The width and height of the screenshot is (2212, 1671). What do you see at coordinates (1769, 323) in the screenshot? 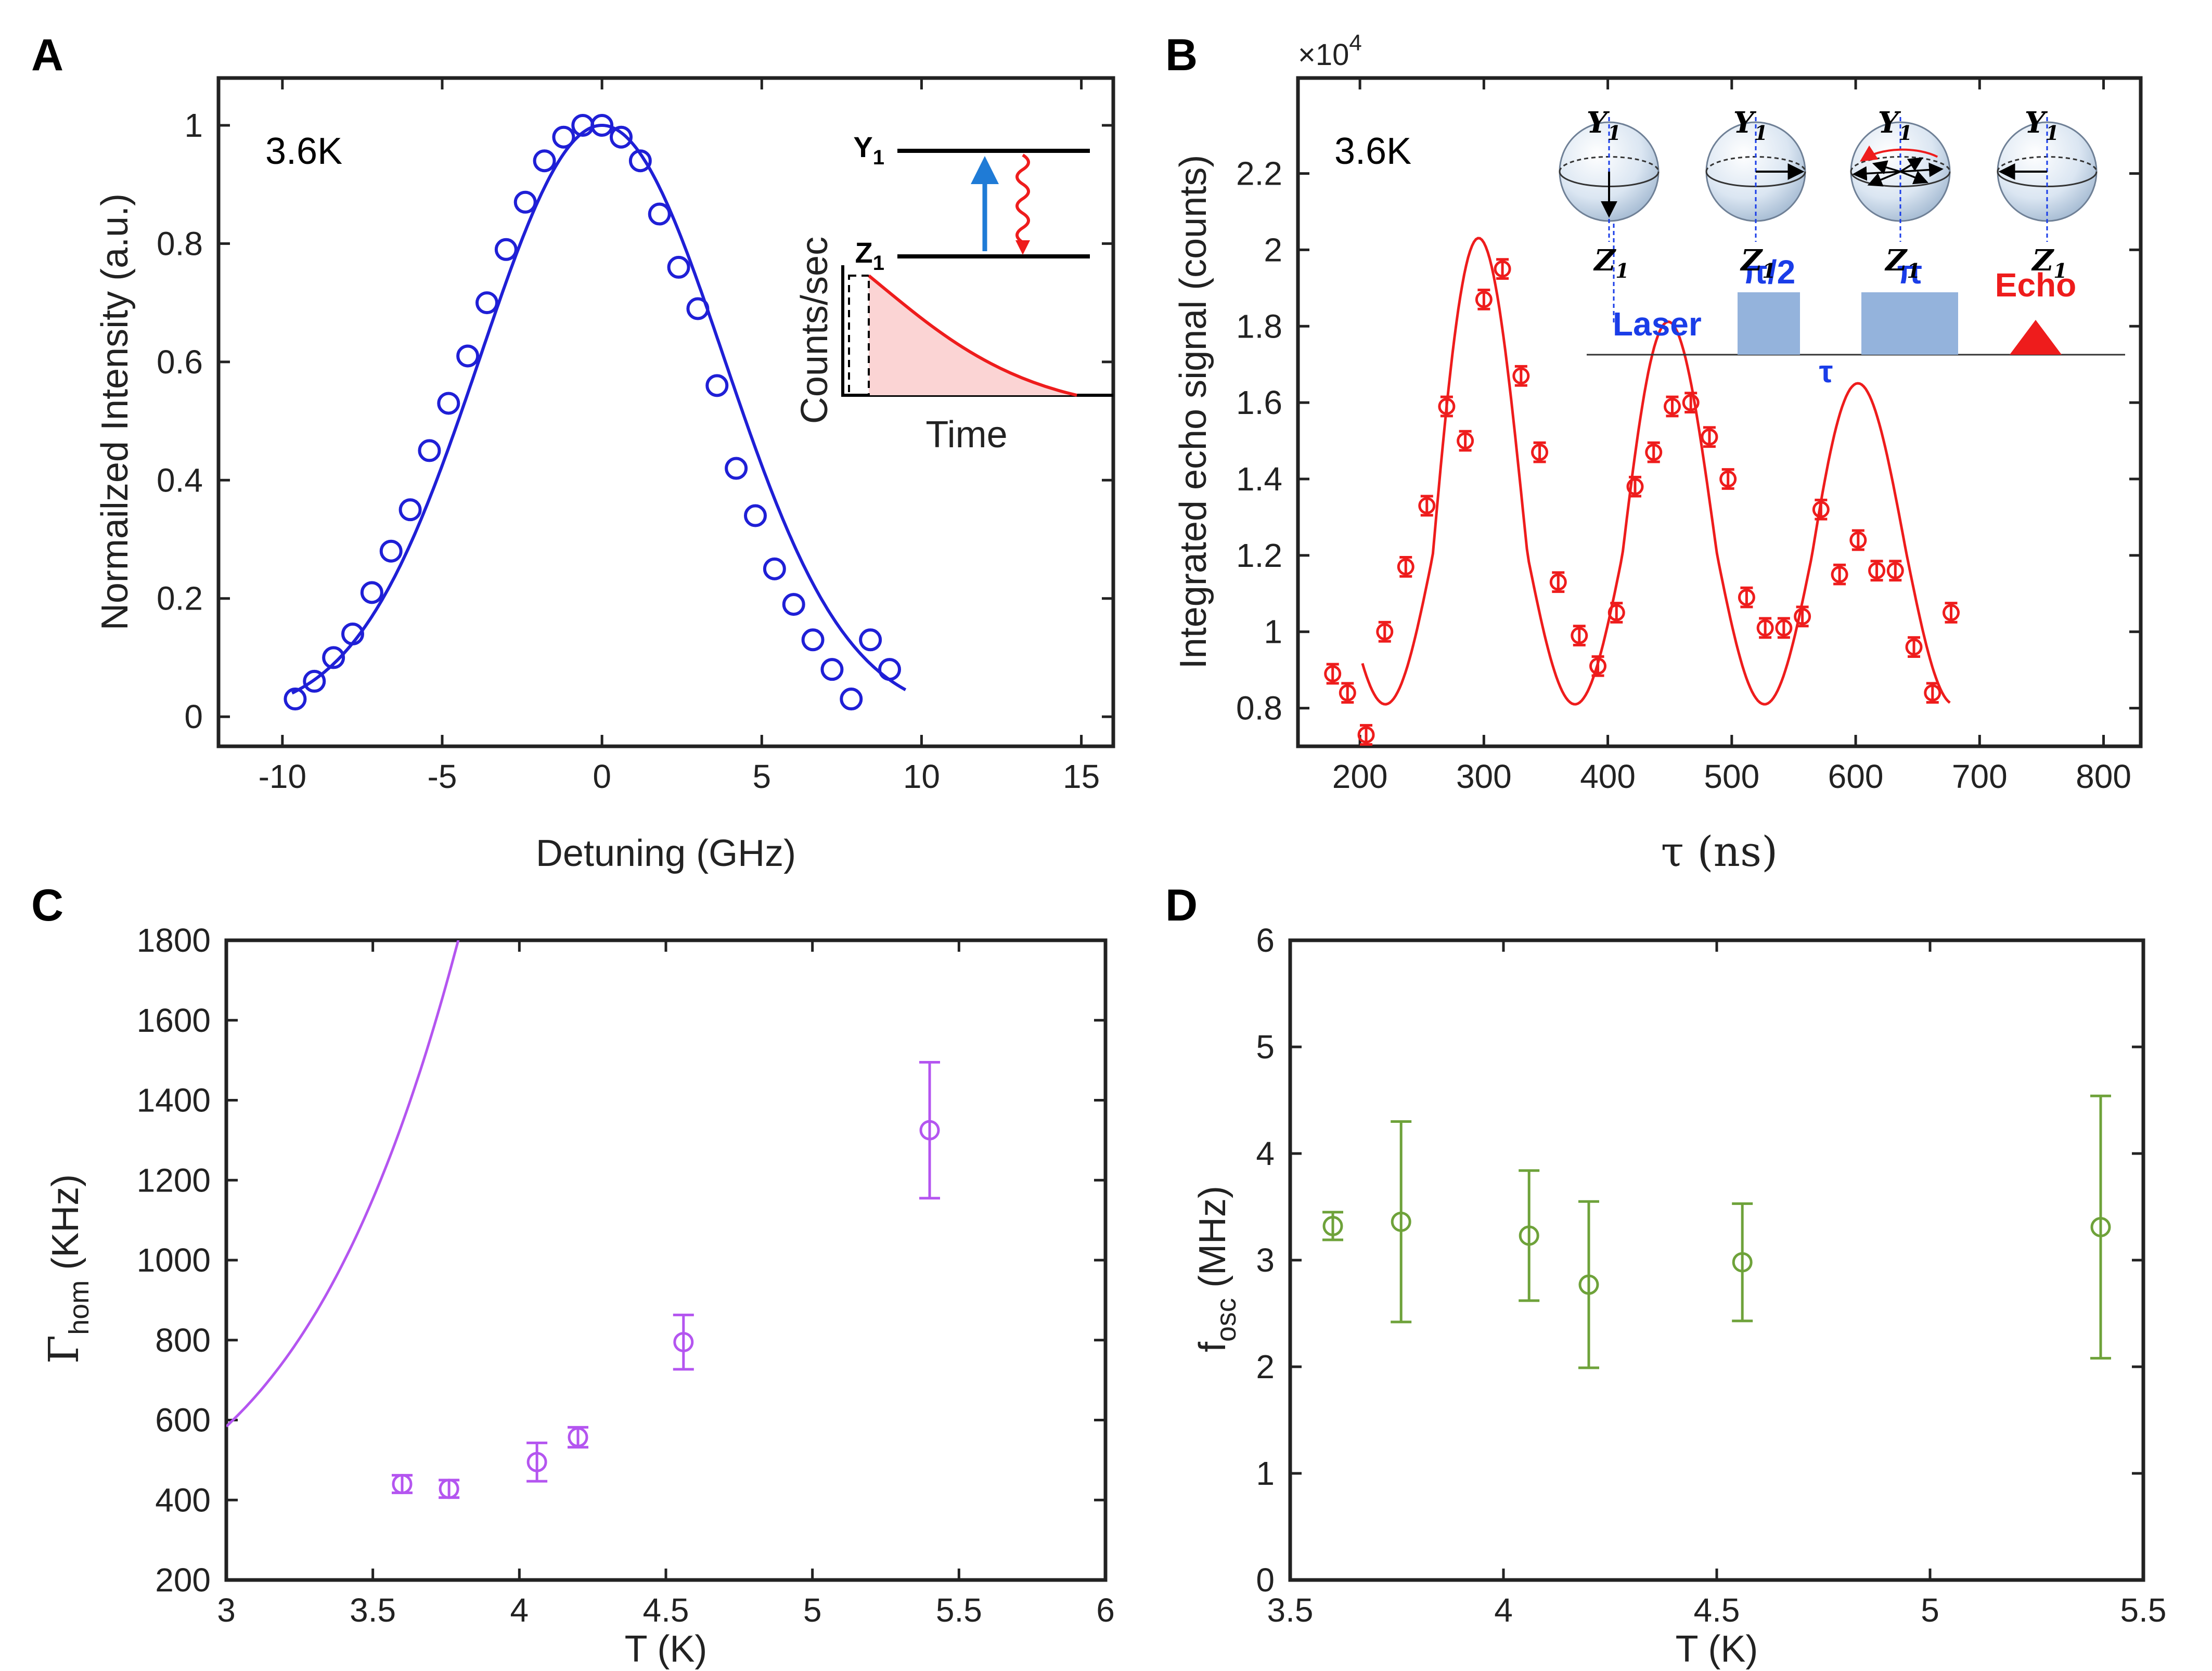
I see `pulse-half-pi` at bounding box center [1769, 323].